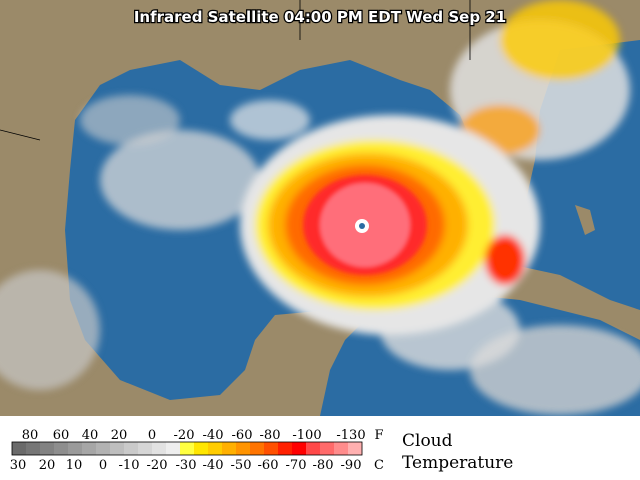 The image size is (640, 480). Describe the element at coordinates (378, 435) in the screenshot. I see `unit-label: F` at that location.